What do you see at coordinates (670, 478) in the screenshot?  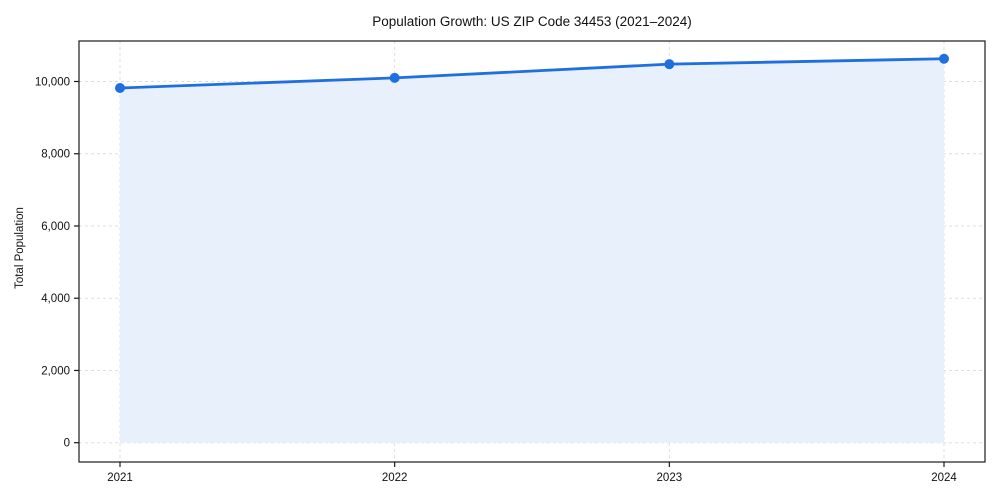 I see `x-tick-label: 2023` at bounding box center [670, 478].